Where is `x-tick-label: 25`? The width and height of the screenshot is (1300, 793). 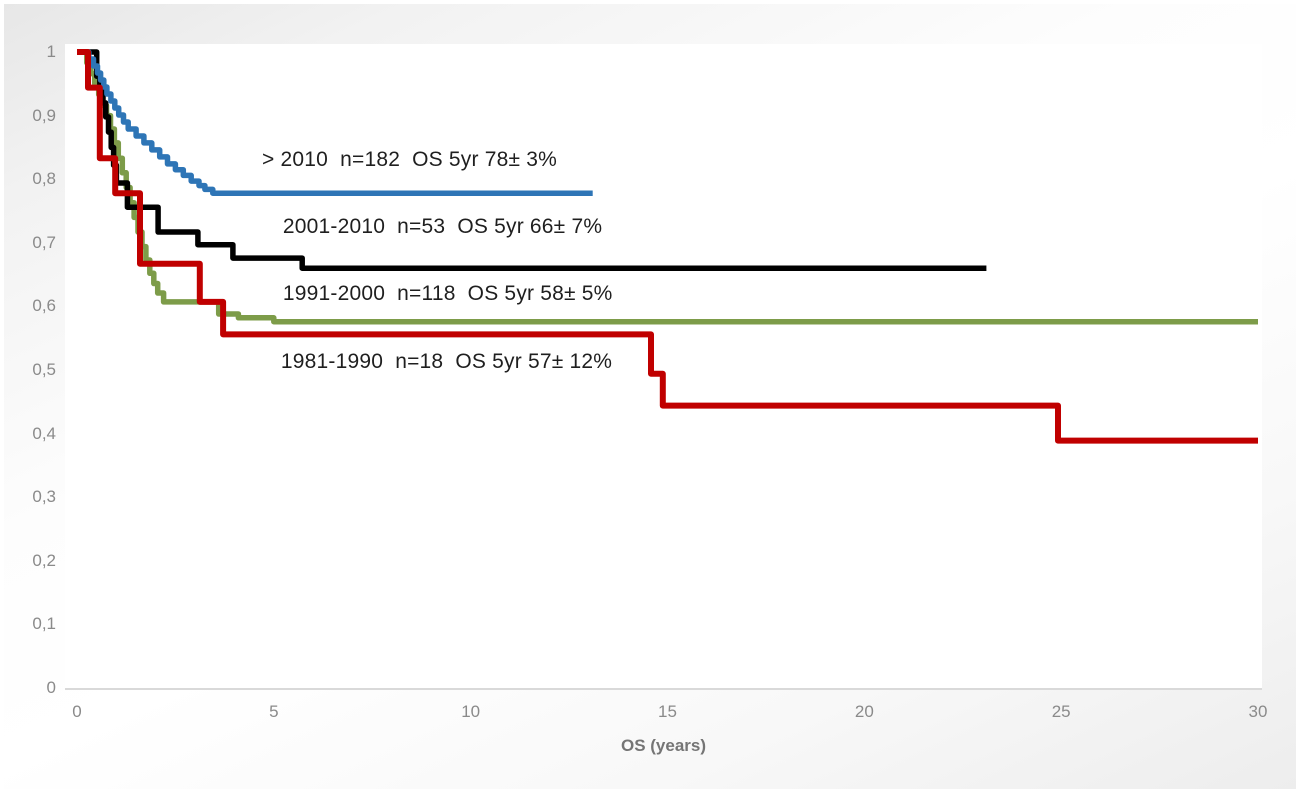
x-tick-label: 25 is located at coordinates (1061, 711).